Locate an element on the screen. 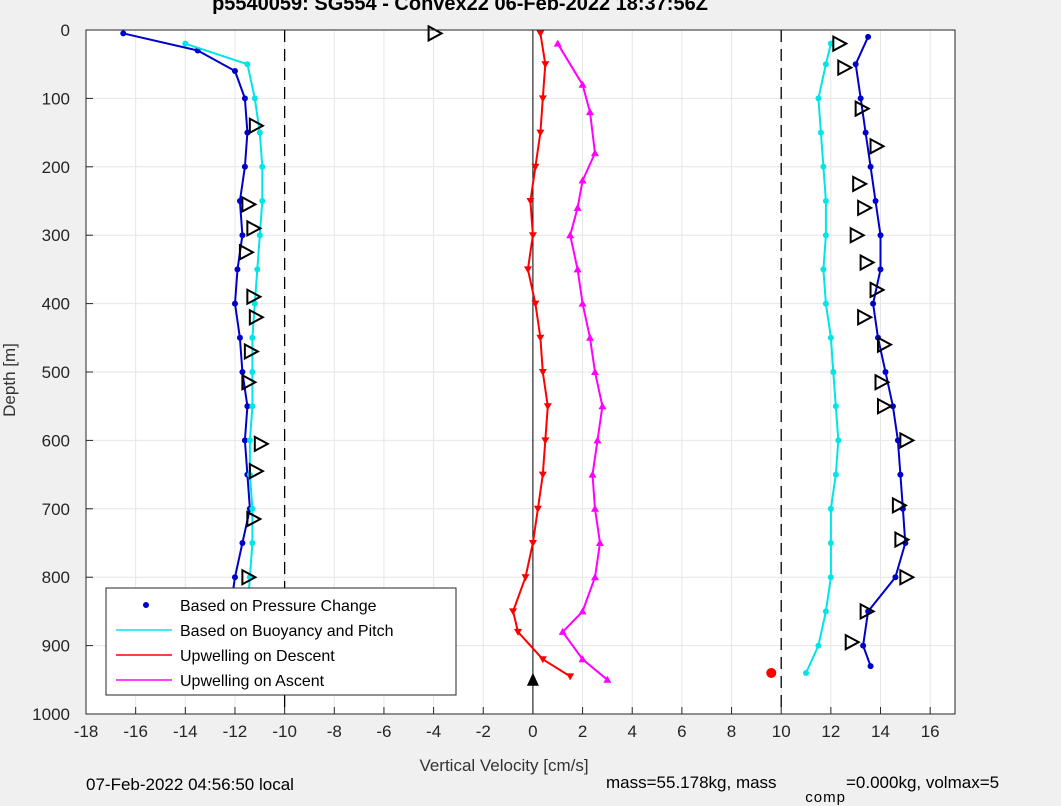  x-tick-label: -16 is located at coordinates (135, 731).